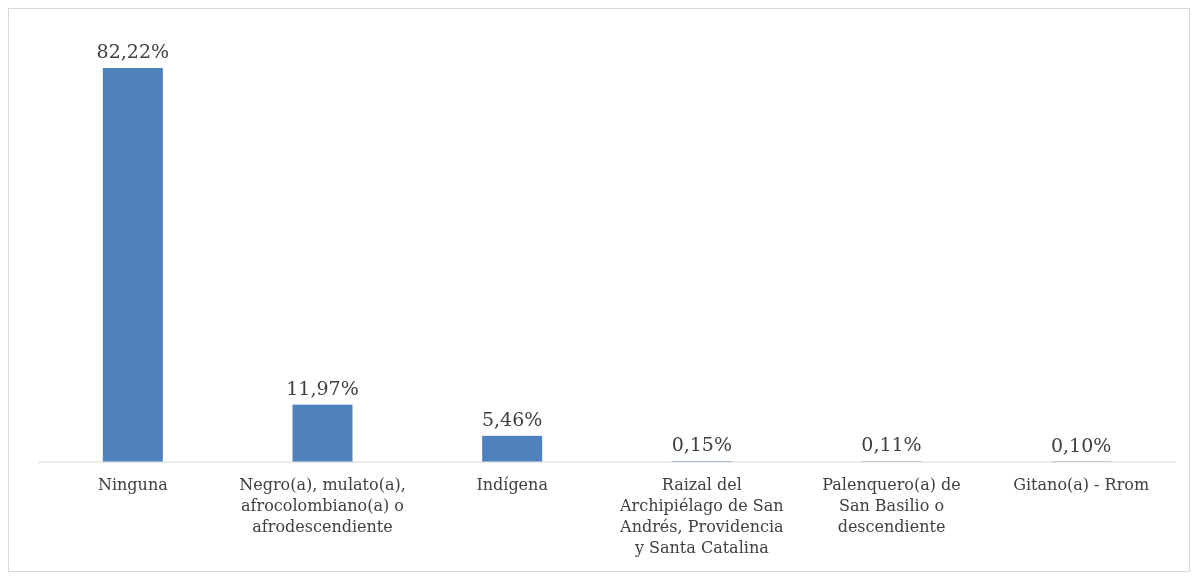  Describe the element at coordinates (133, 51) in the screenshot. I see `data-label: 82,22%` at that location.